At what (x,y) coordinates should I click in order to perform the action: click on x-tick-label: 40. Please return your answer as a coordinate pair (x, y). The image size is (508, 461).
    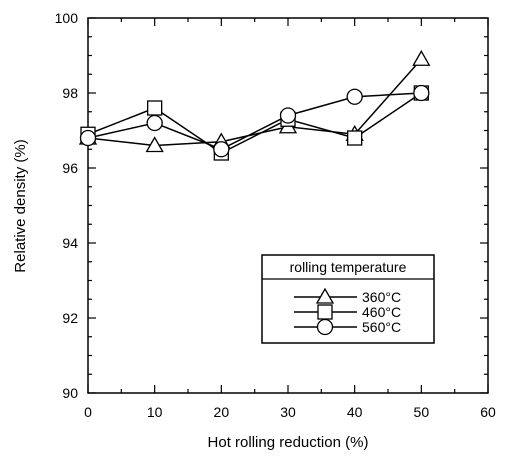
    Looking at the image, I should click on (355, 412).